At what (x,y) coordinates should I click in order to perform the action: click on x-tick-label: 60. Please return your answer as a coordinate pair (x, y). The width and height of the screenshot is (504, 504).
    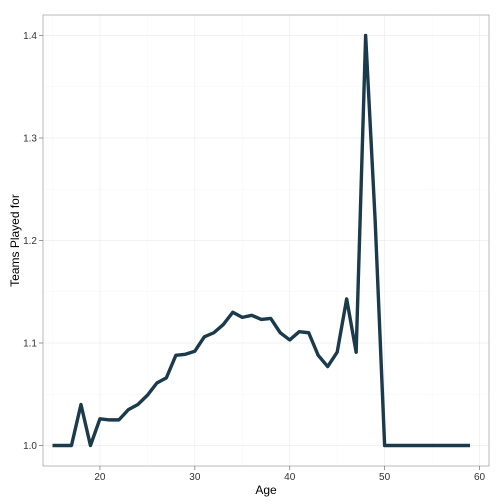
    Looking at the image, I should click on (480, 477).